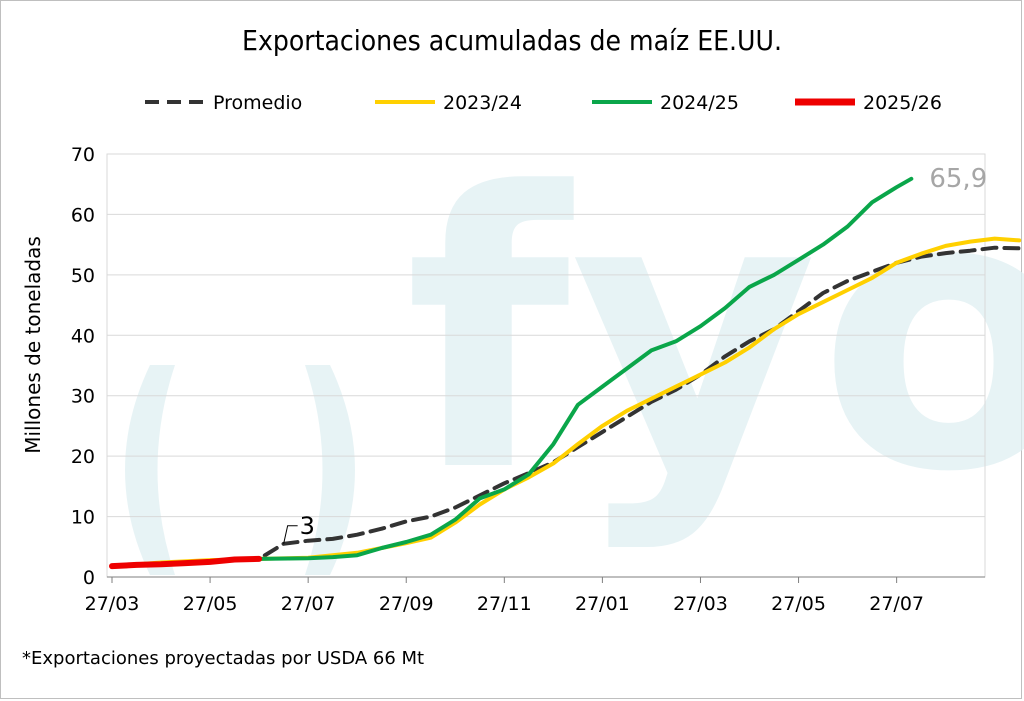  What do you see at coordinates (83, 276) in the screenshot?
I see `y-tick-label: 50` at bounding box center [83, 276].